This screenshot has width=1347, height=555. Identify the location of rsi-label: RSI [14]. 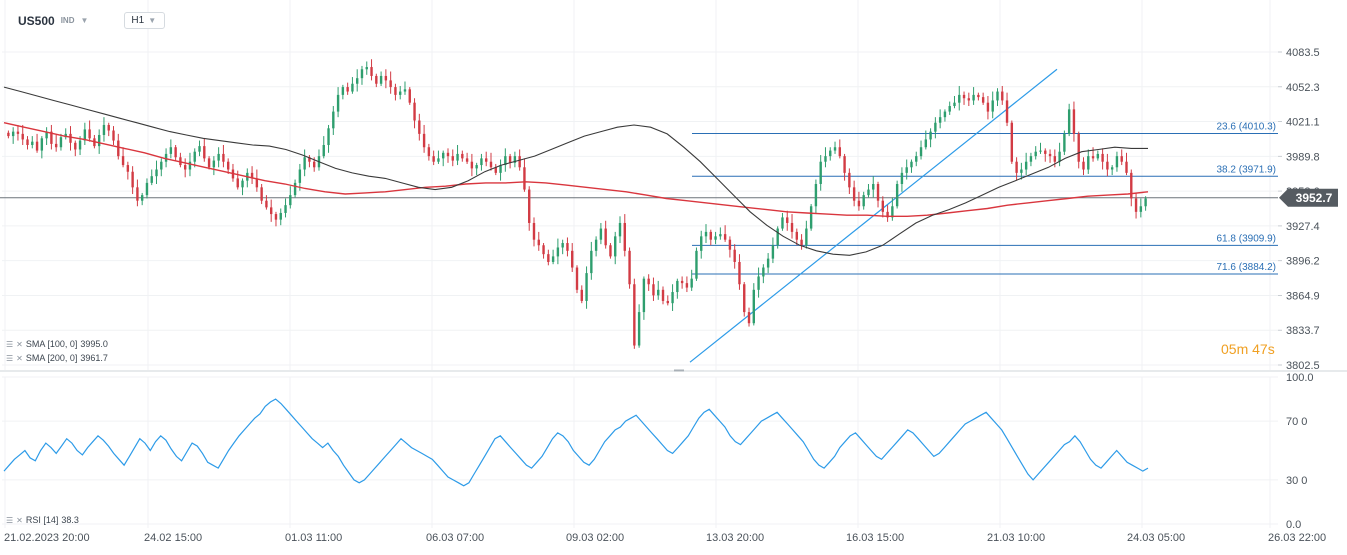
(42, 520).